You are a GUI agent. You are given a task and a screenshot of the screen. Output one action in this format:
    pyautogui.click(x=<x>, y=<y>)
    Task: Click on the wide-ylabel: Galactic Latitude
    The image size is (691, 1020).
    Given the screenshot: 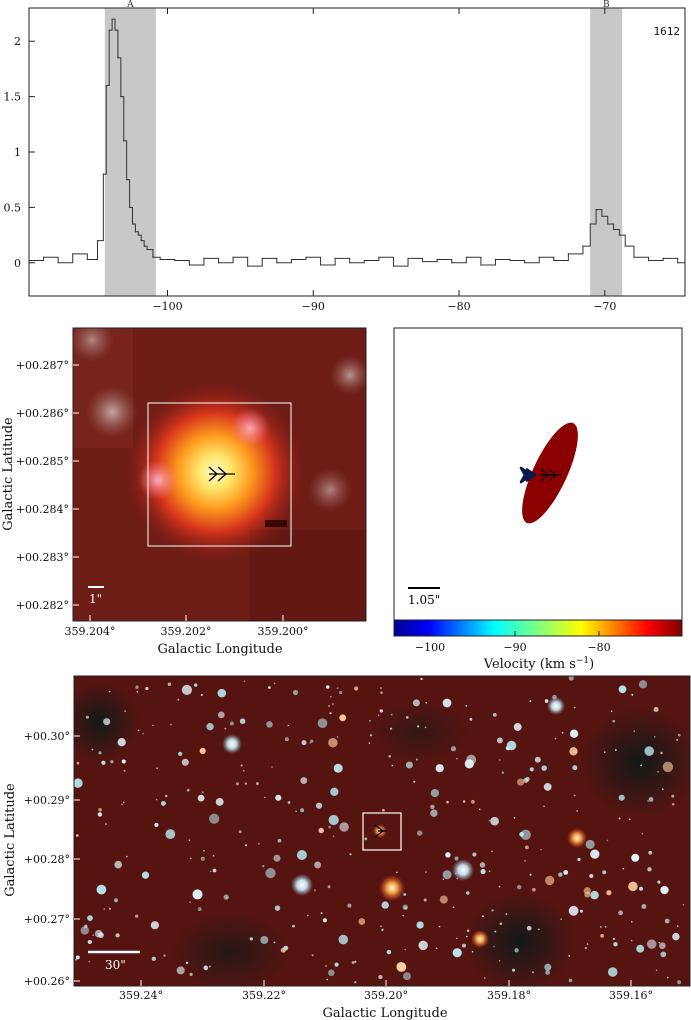 What is the action you would take?
    pyautogui.click(x=10, y=840)
    